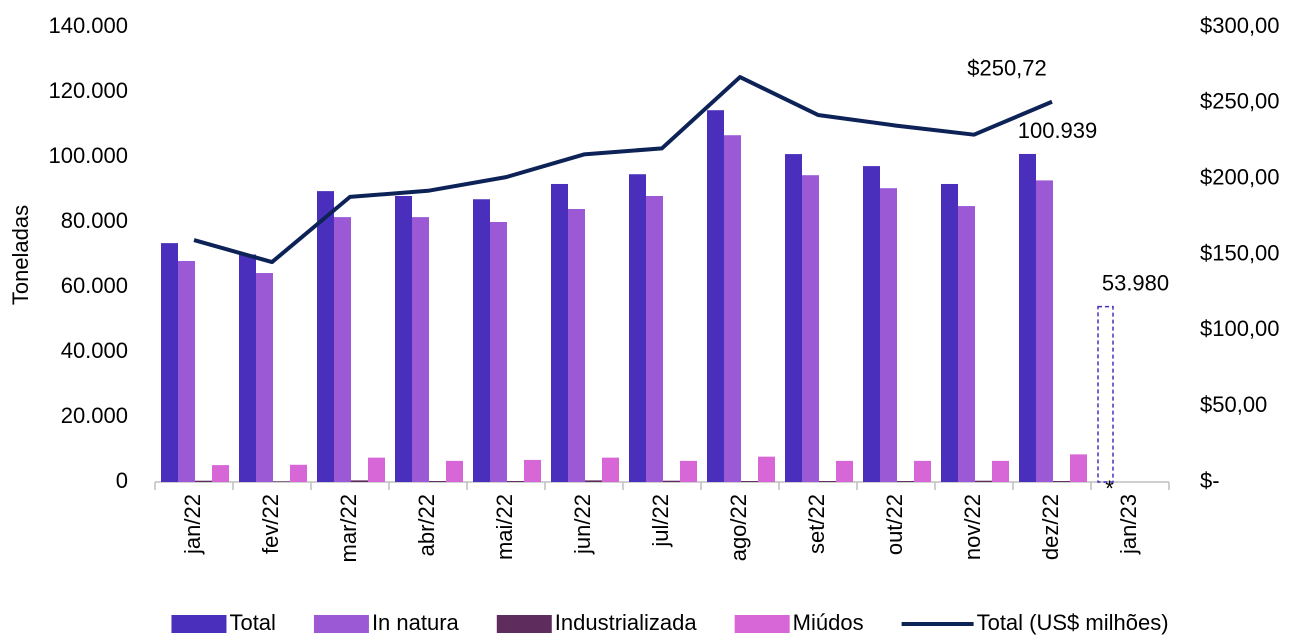  I want to click on legend-item: Total, so click(223, 622).